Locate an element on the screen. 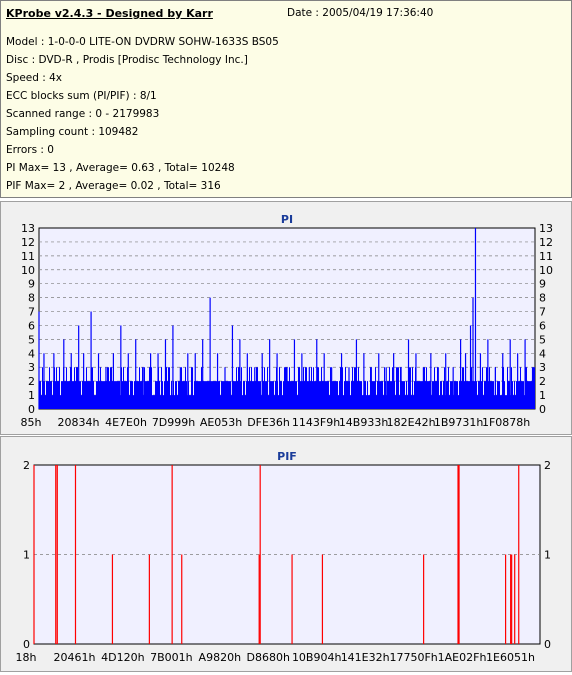 Image resolution: width=572 pixels, height=675 pixels. y-tick-label-right: 9 is located at coordinates (542, 284).